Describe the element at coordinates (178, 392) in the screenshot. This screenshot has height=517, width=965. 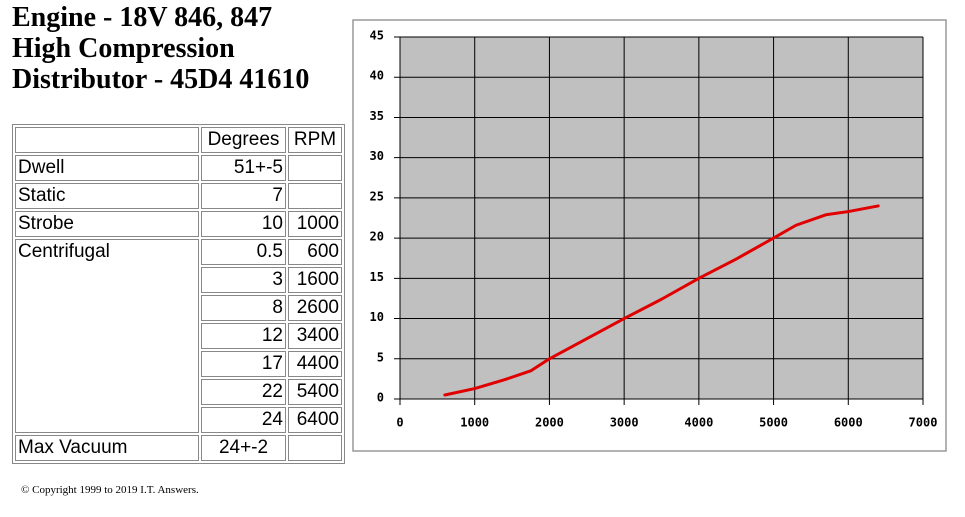
I see `table-row: 22 5400` at that location.